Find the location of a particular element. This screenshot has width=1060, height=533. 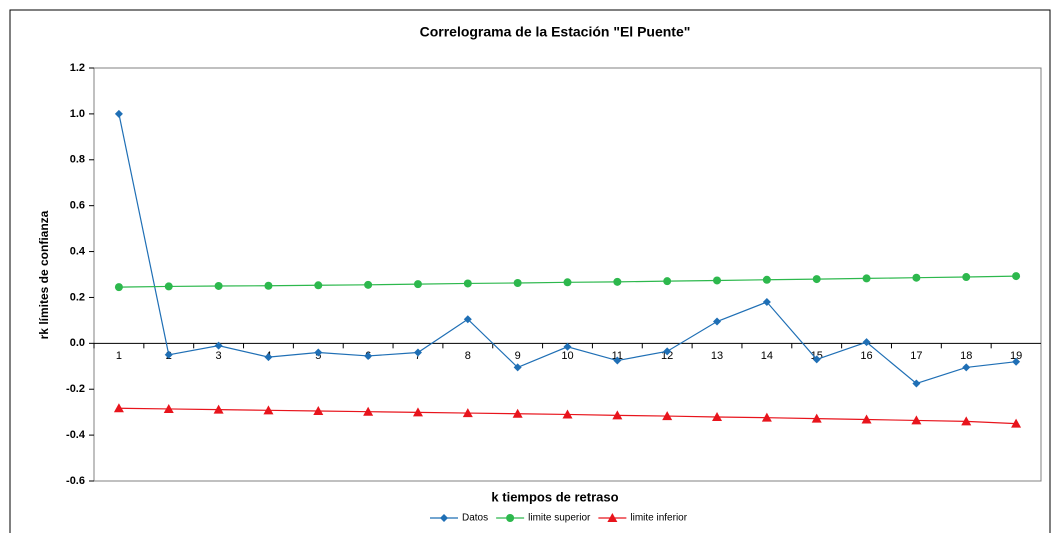

y-tick-label: 1.0 is located at coordinates (77, 114).